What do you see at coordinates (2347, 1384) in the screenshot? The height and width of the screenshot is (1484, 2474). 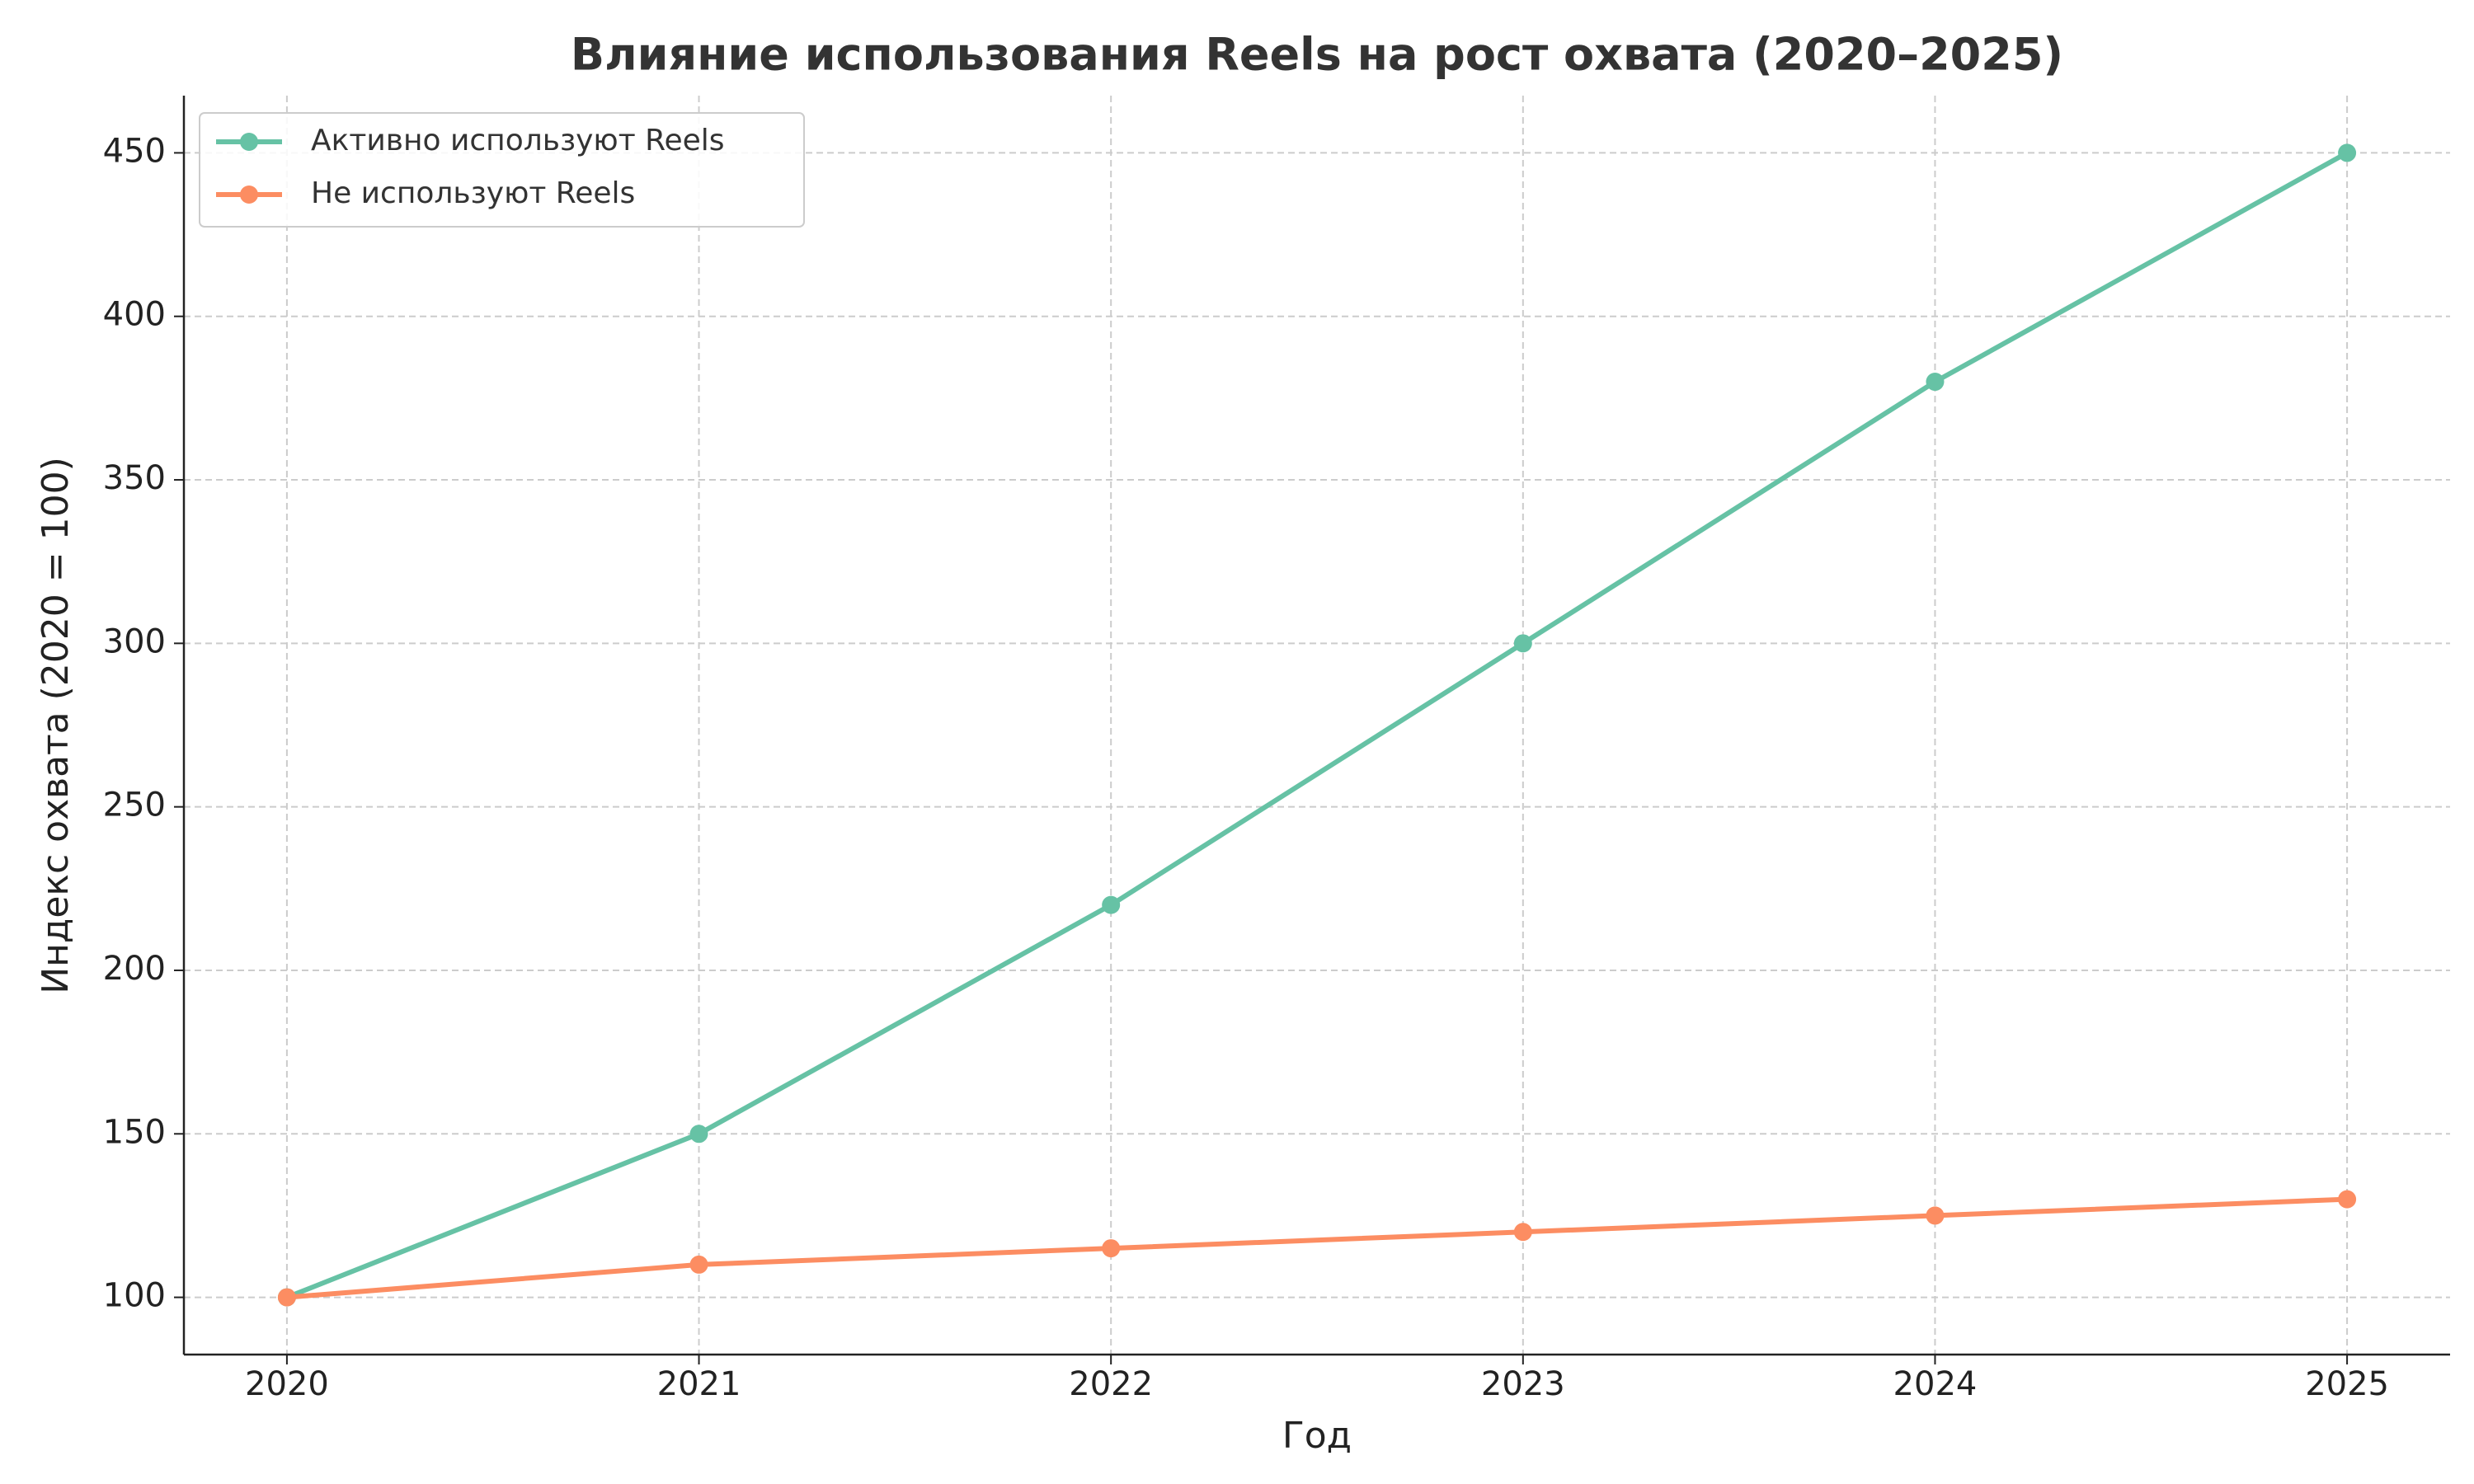 I see `x-tick-label: 2025` at bounding box center [2347, 1384].